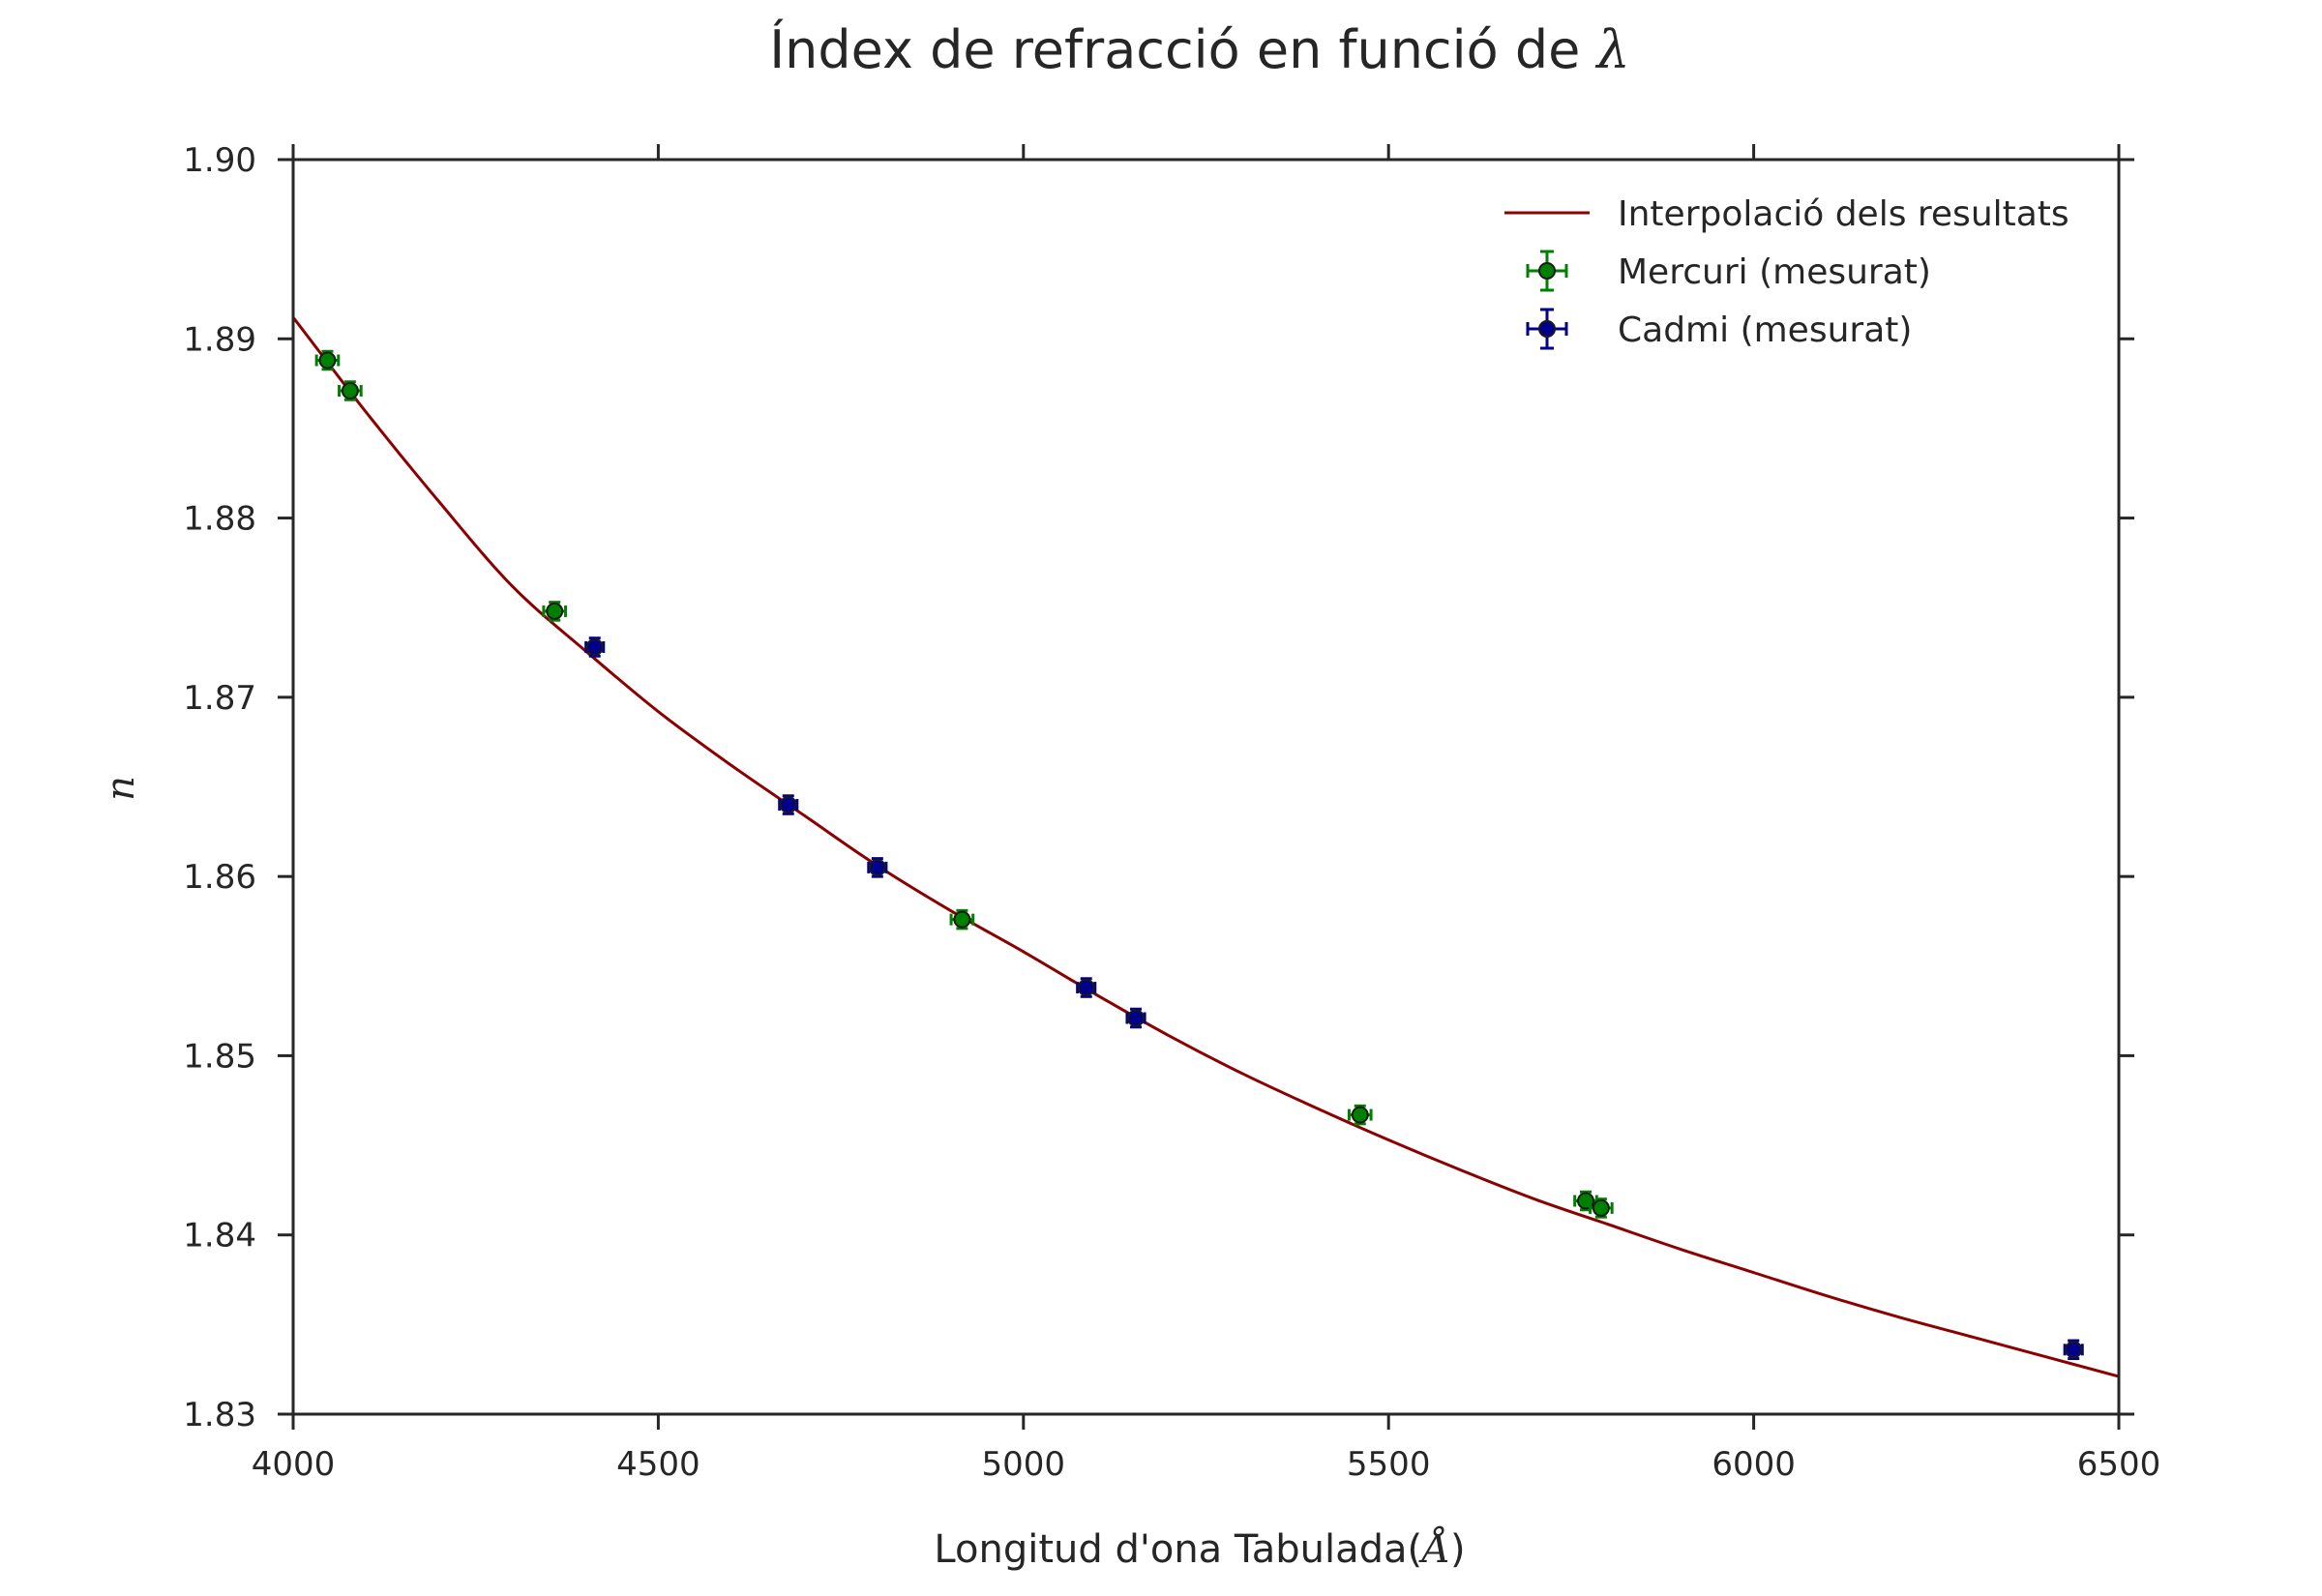  I want to click on x-tick-label: 6500, so click(2119, 1464).